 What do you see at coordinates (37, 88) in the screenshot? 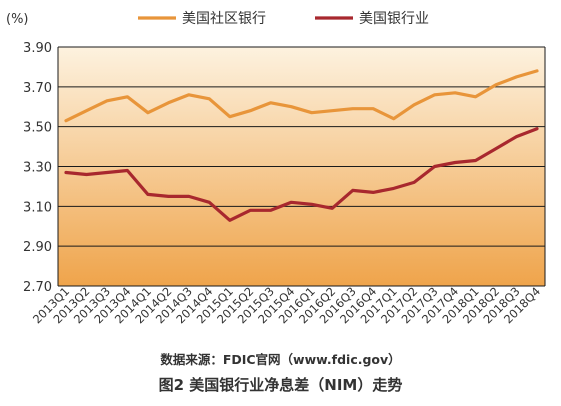
I see `y-tick-label: 3.70` at bounding box center [37, 88].